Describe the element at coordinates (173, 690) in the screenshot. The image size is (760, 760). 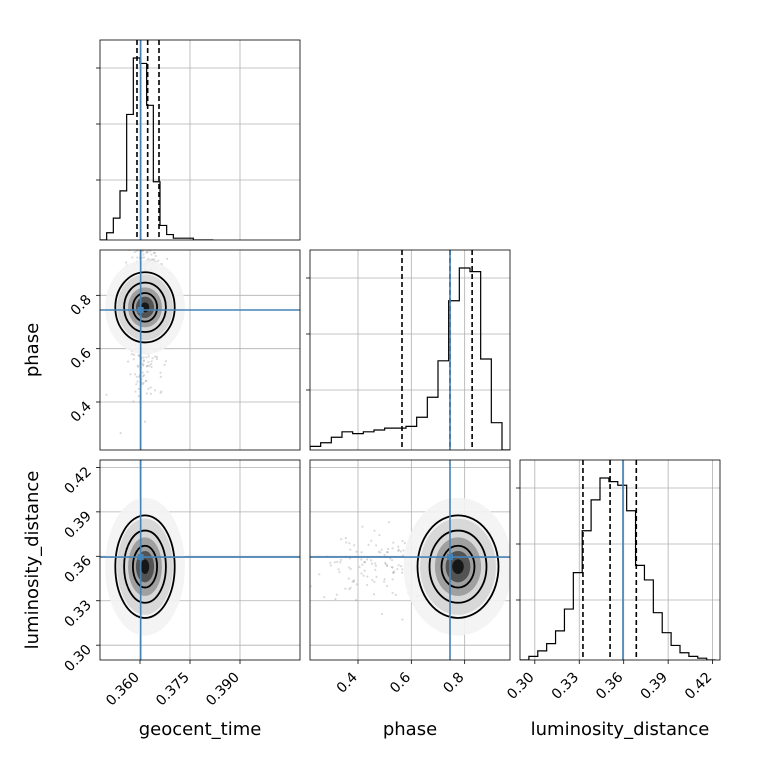
I see `x-tick-label: 0.375` at that location.